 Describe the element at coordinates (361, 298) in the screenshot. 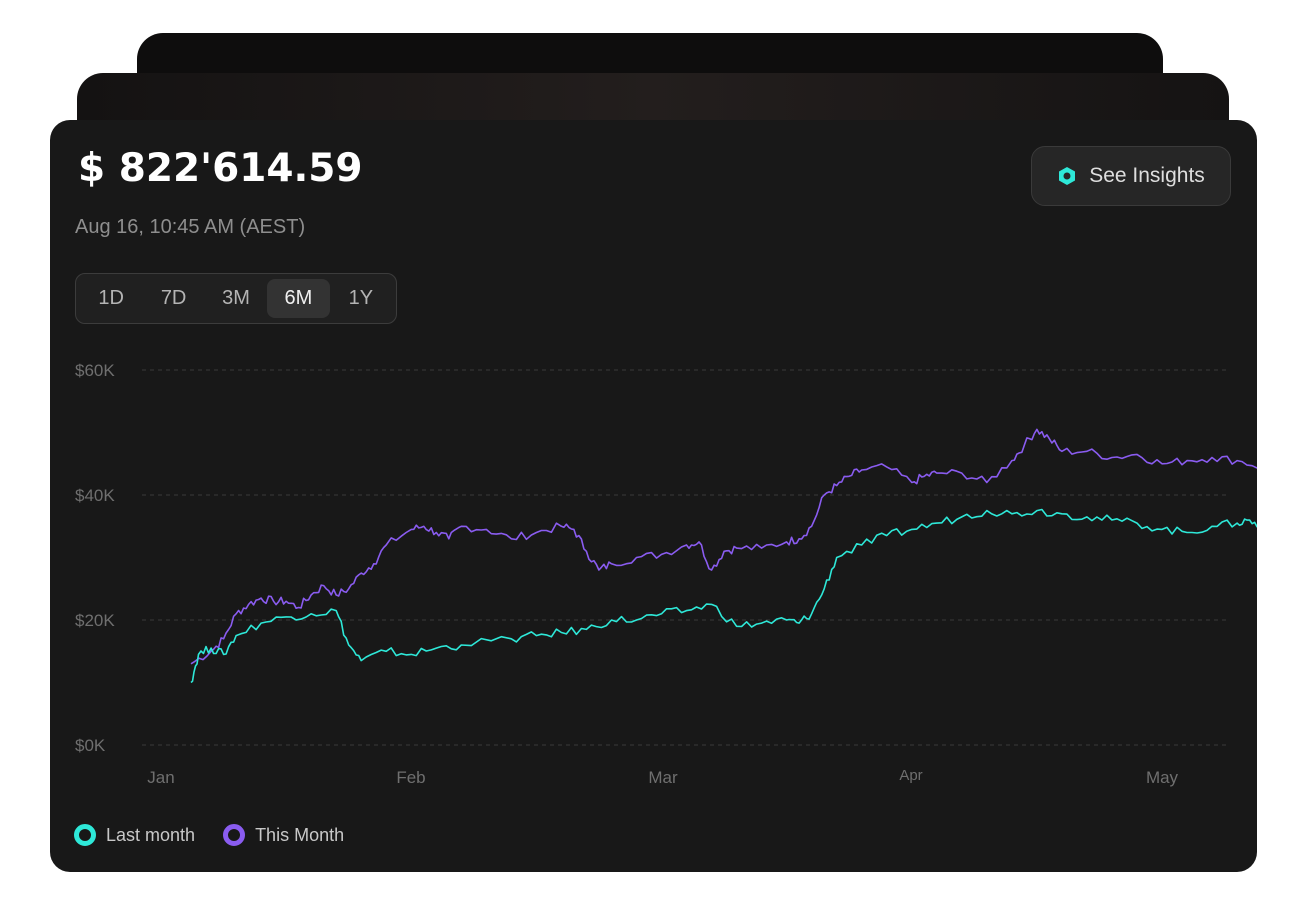

I see `range-option-1y: 1Y` at that location.